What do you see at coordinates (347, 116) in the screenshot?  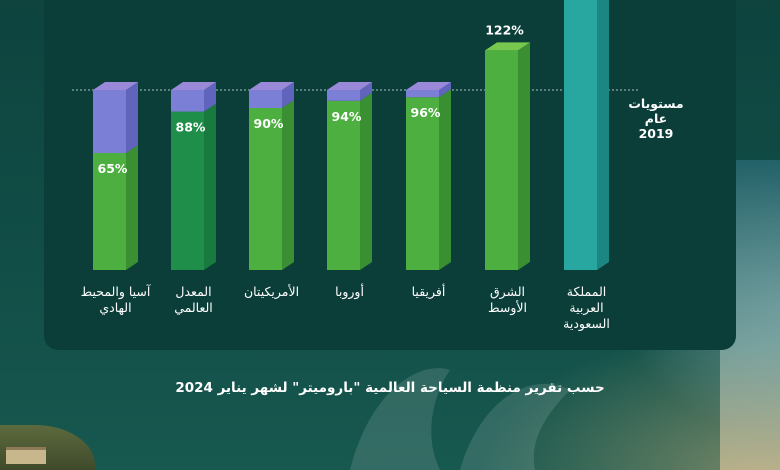 I see `bar-3-value-label: 94%` at bounding box center [347, 116].